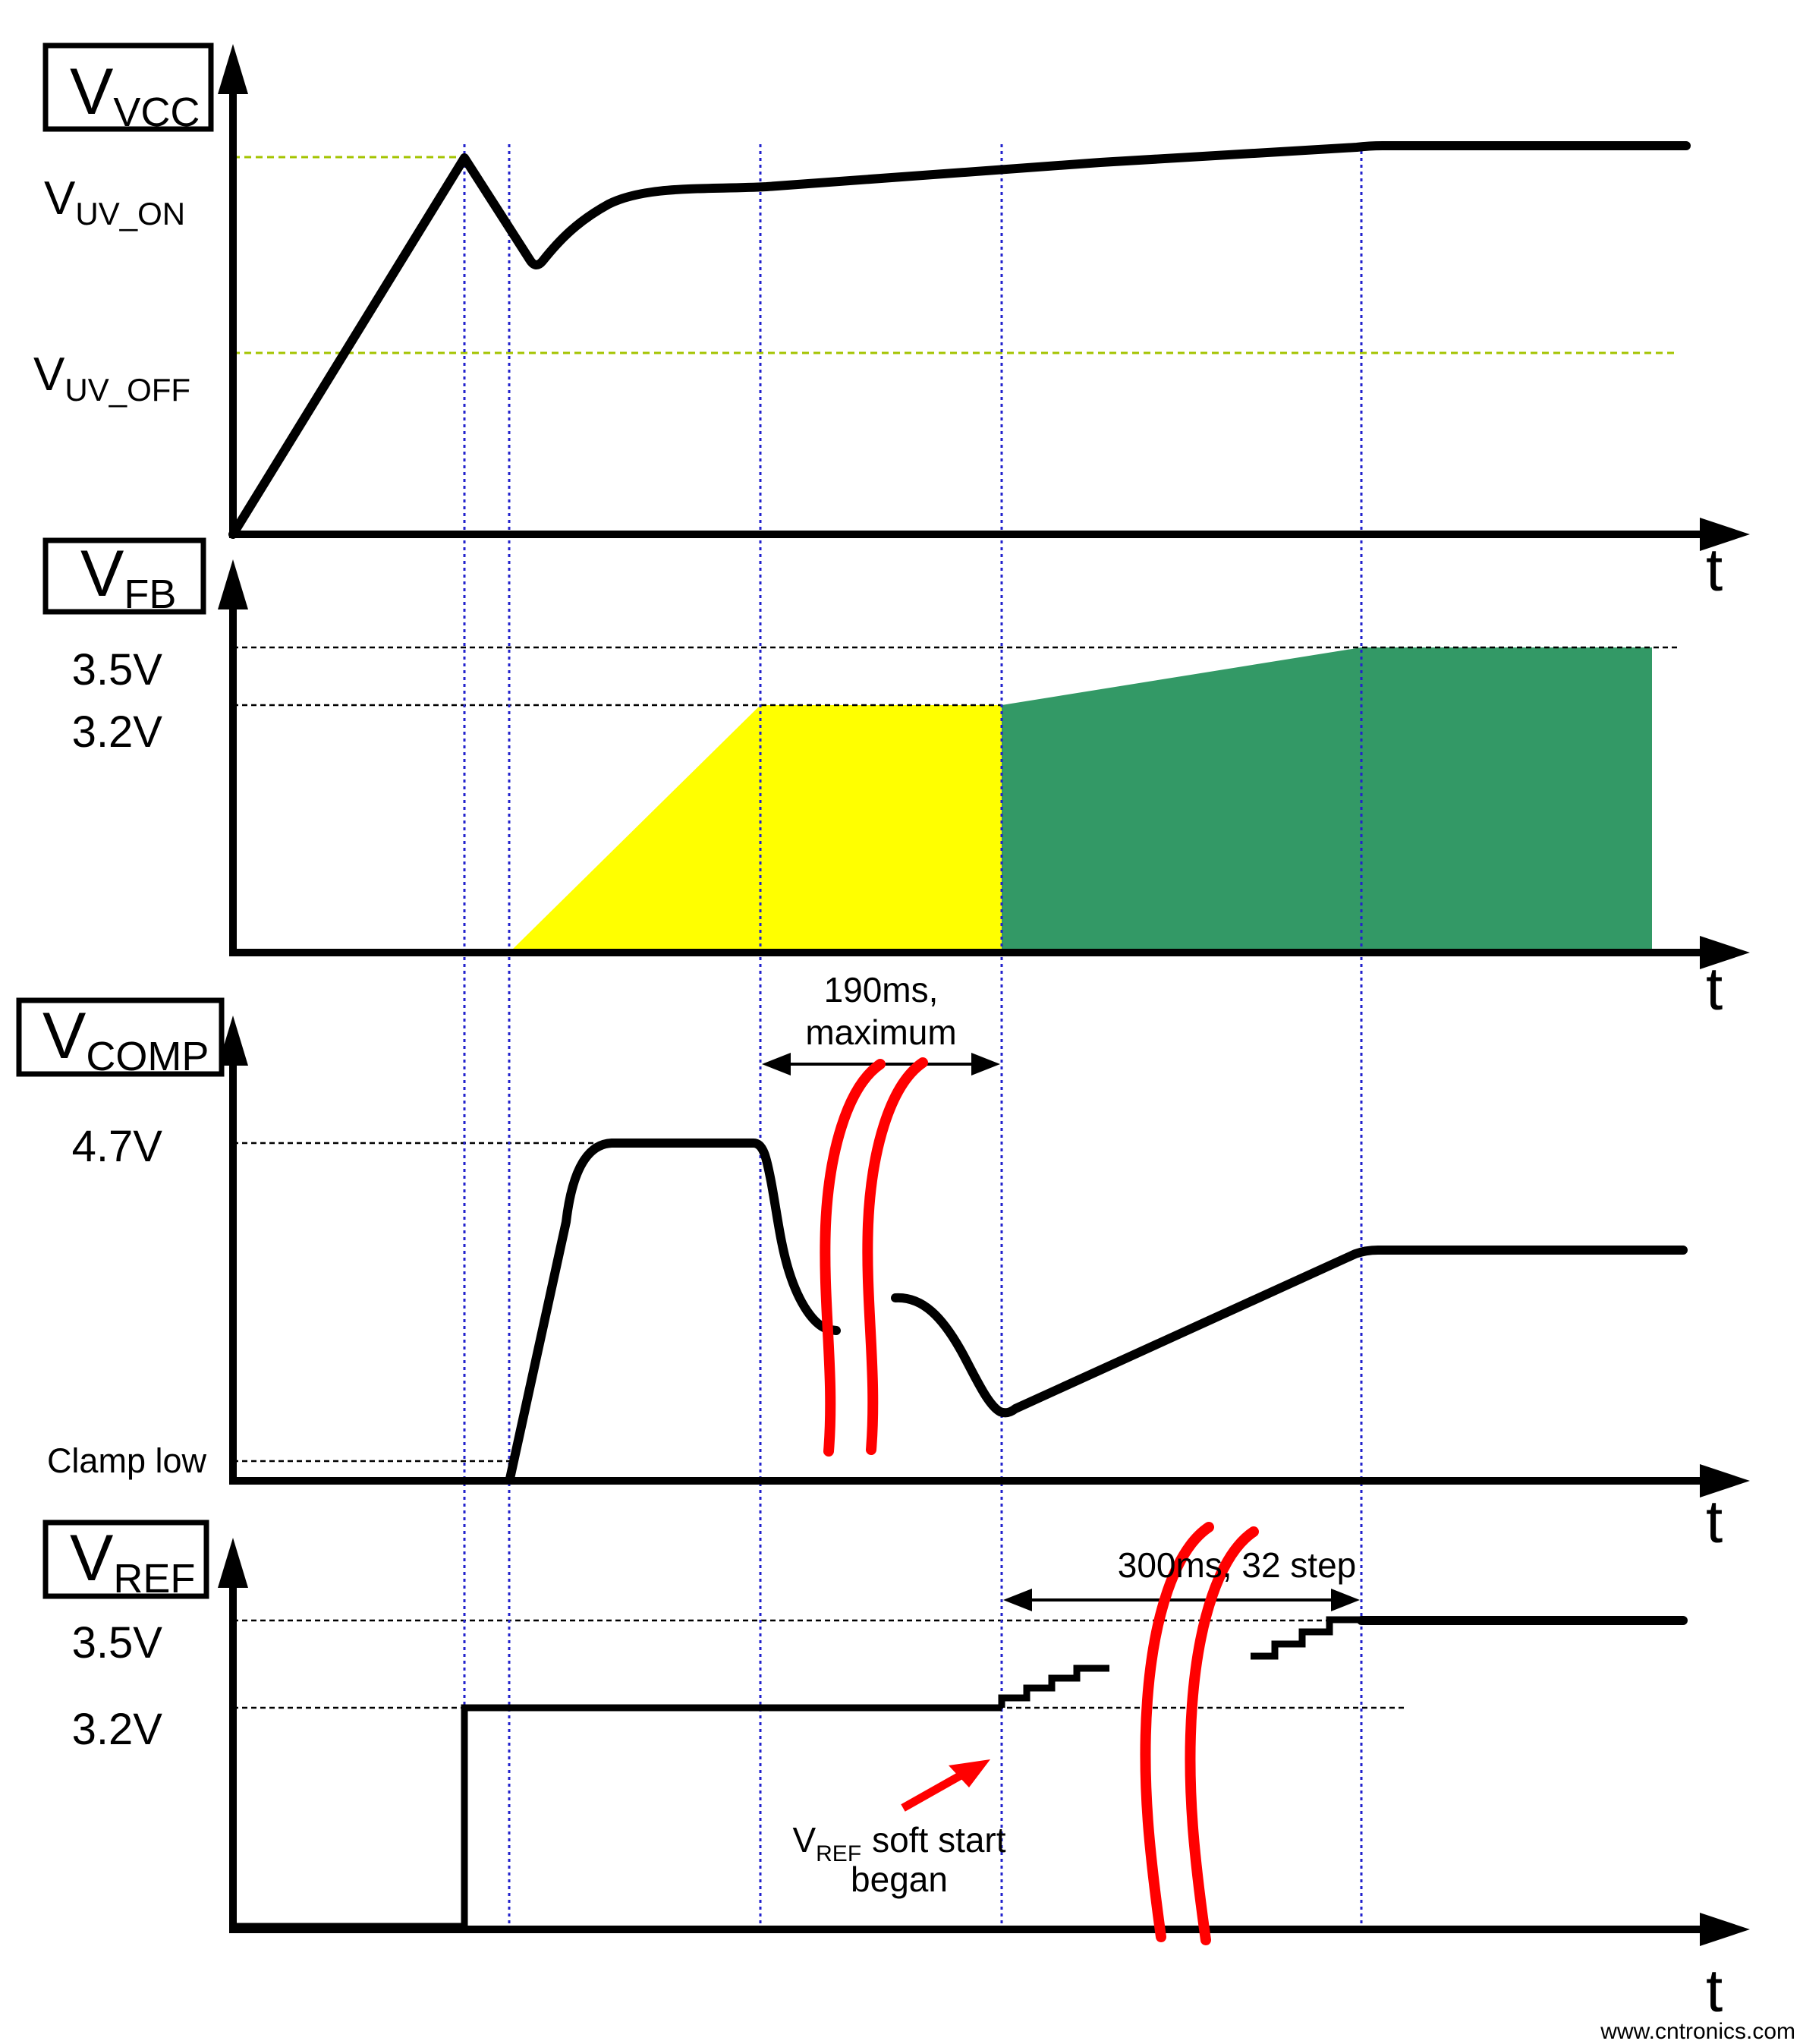  I want to click on fb-label-box: VFB, so click(124, 577).